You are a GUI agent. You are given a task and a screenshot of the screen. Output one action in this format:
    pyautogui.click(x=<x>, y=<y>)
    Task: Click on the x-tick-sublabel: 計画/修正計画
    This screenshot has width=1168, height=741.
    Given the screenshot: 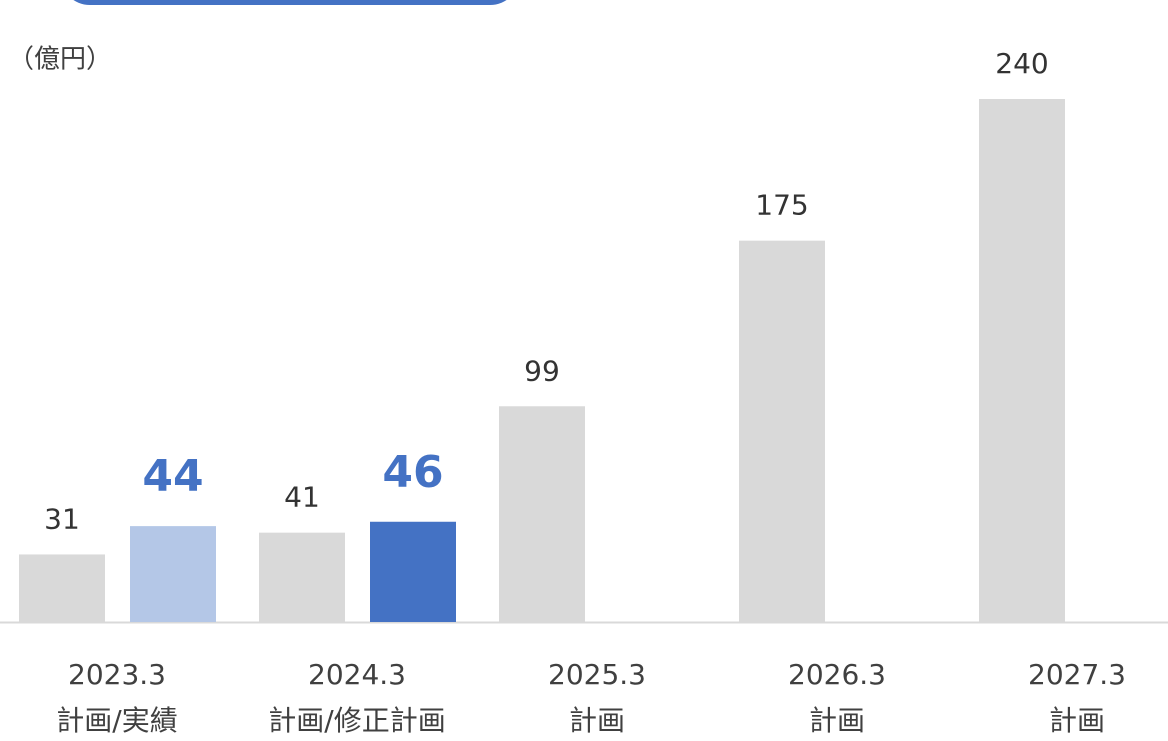 What is the action you would take?
    pyautogui.click(x=356, y=720)
    